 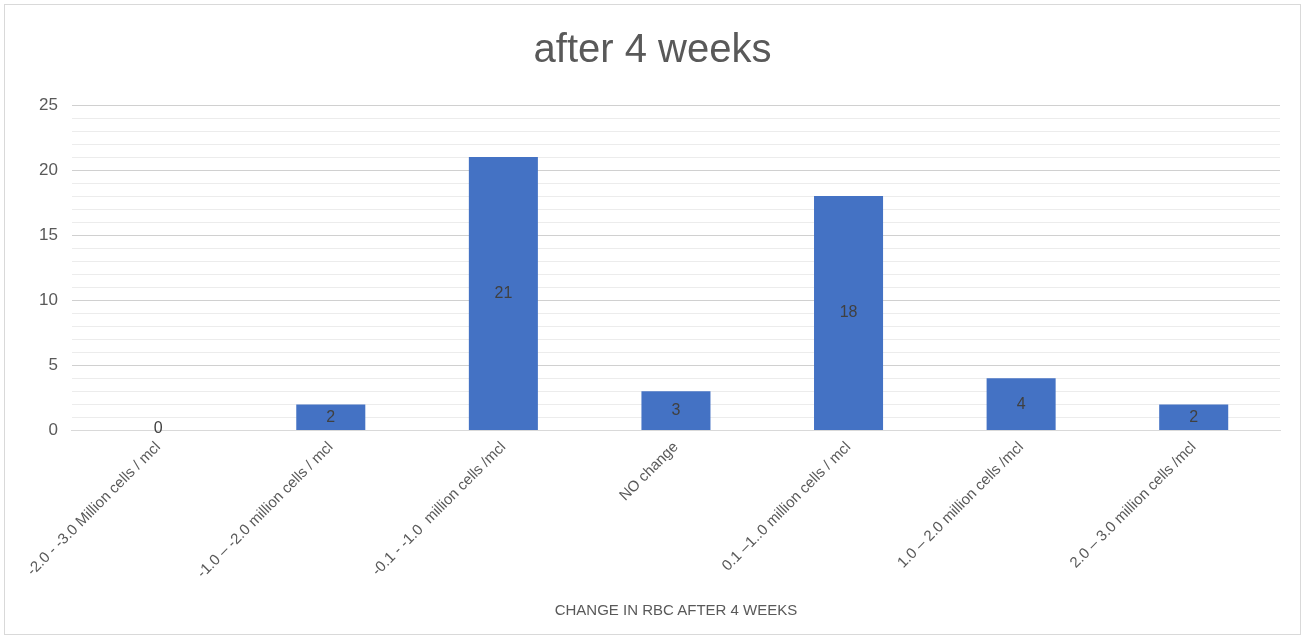 I want to click on y-tick-label: 0, so click(x=53, y=430).